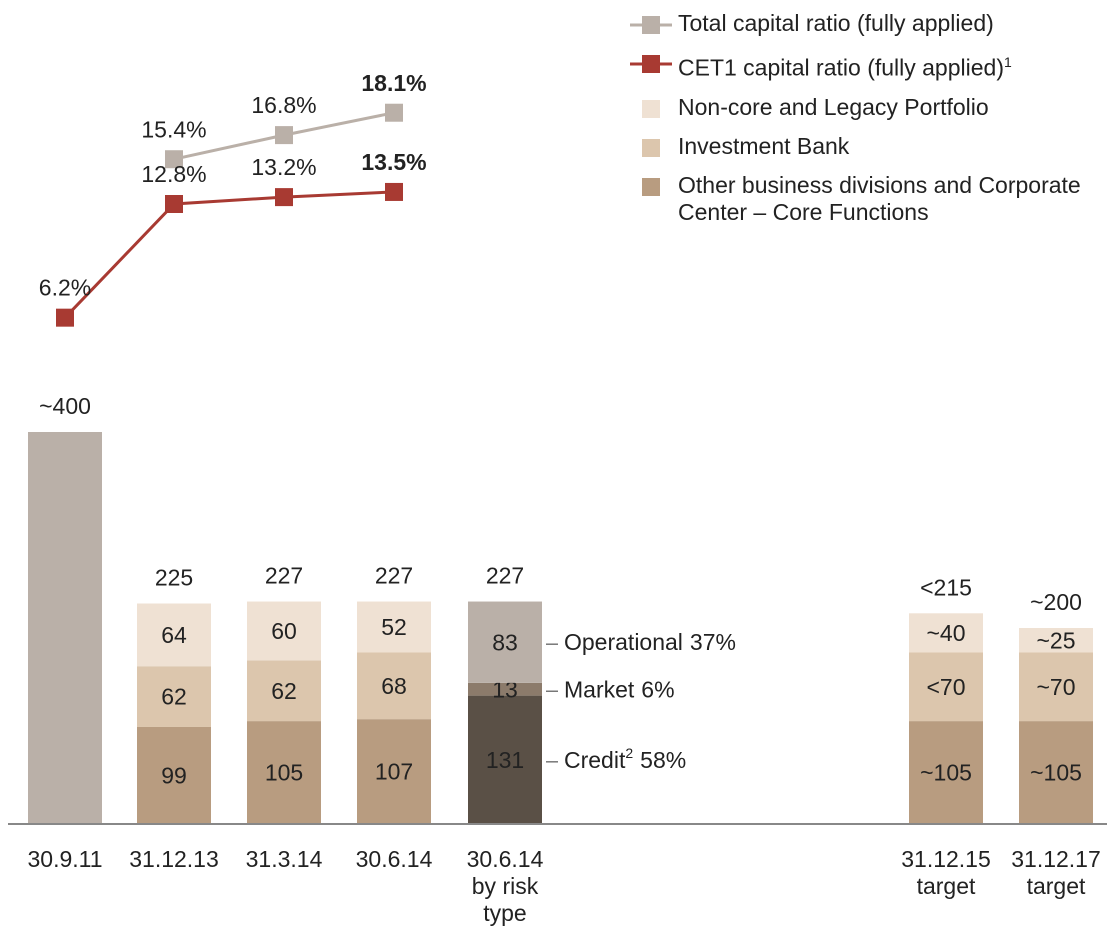 The height and width of the screenshot is (936, 1107). I want to click on segment-label: 107, so click(394, 772).